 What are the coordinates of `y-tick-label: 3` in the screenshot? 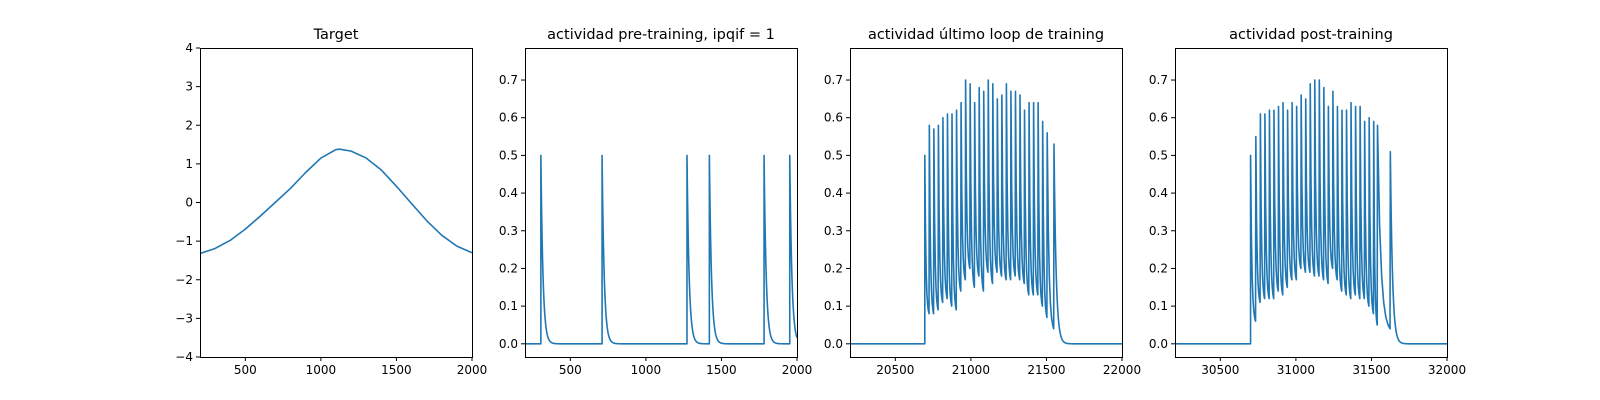 It's located at (189, 87).